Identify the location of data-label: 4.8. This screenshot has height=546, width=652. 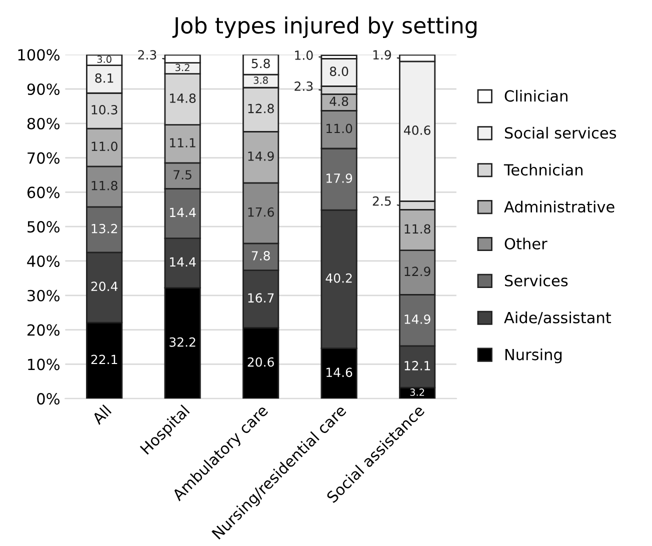
(339, 101).